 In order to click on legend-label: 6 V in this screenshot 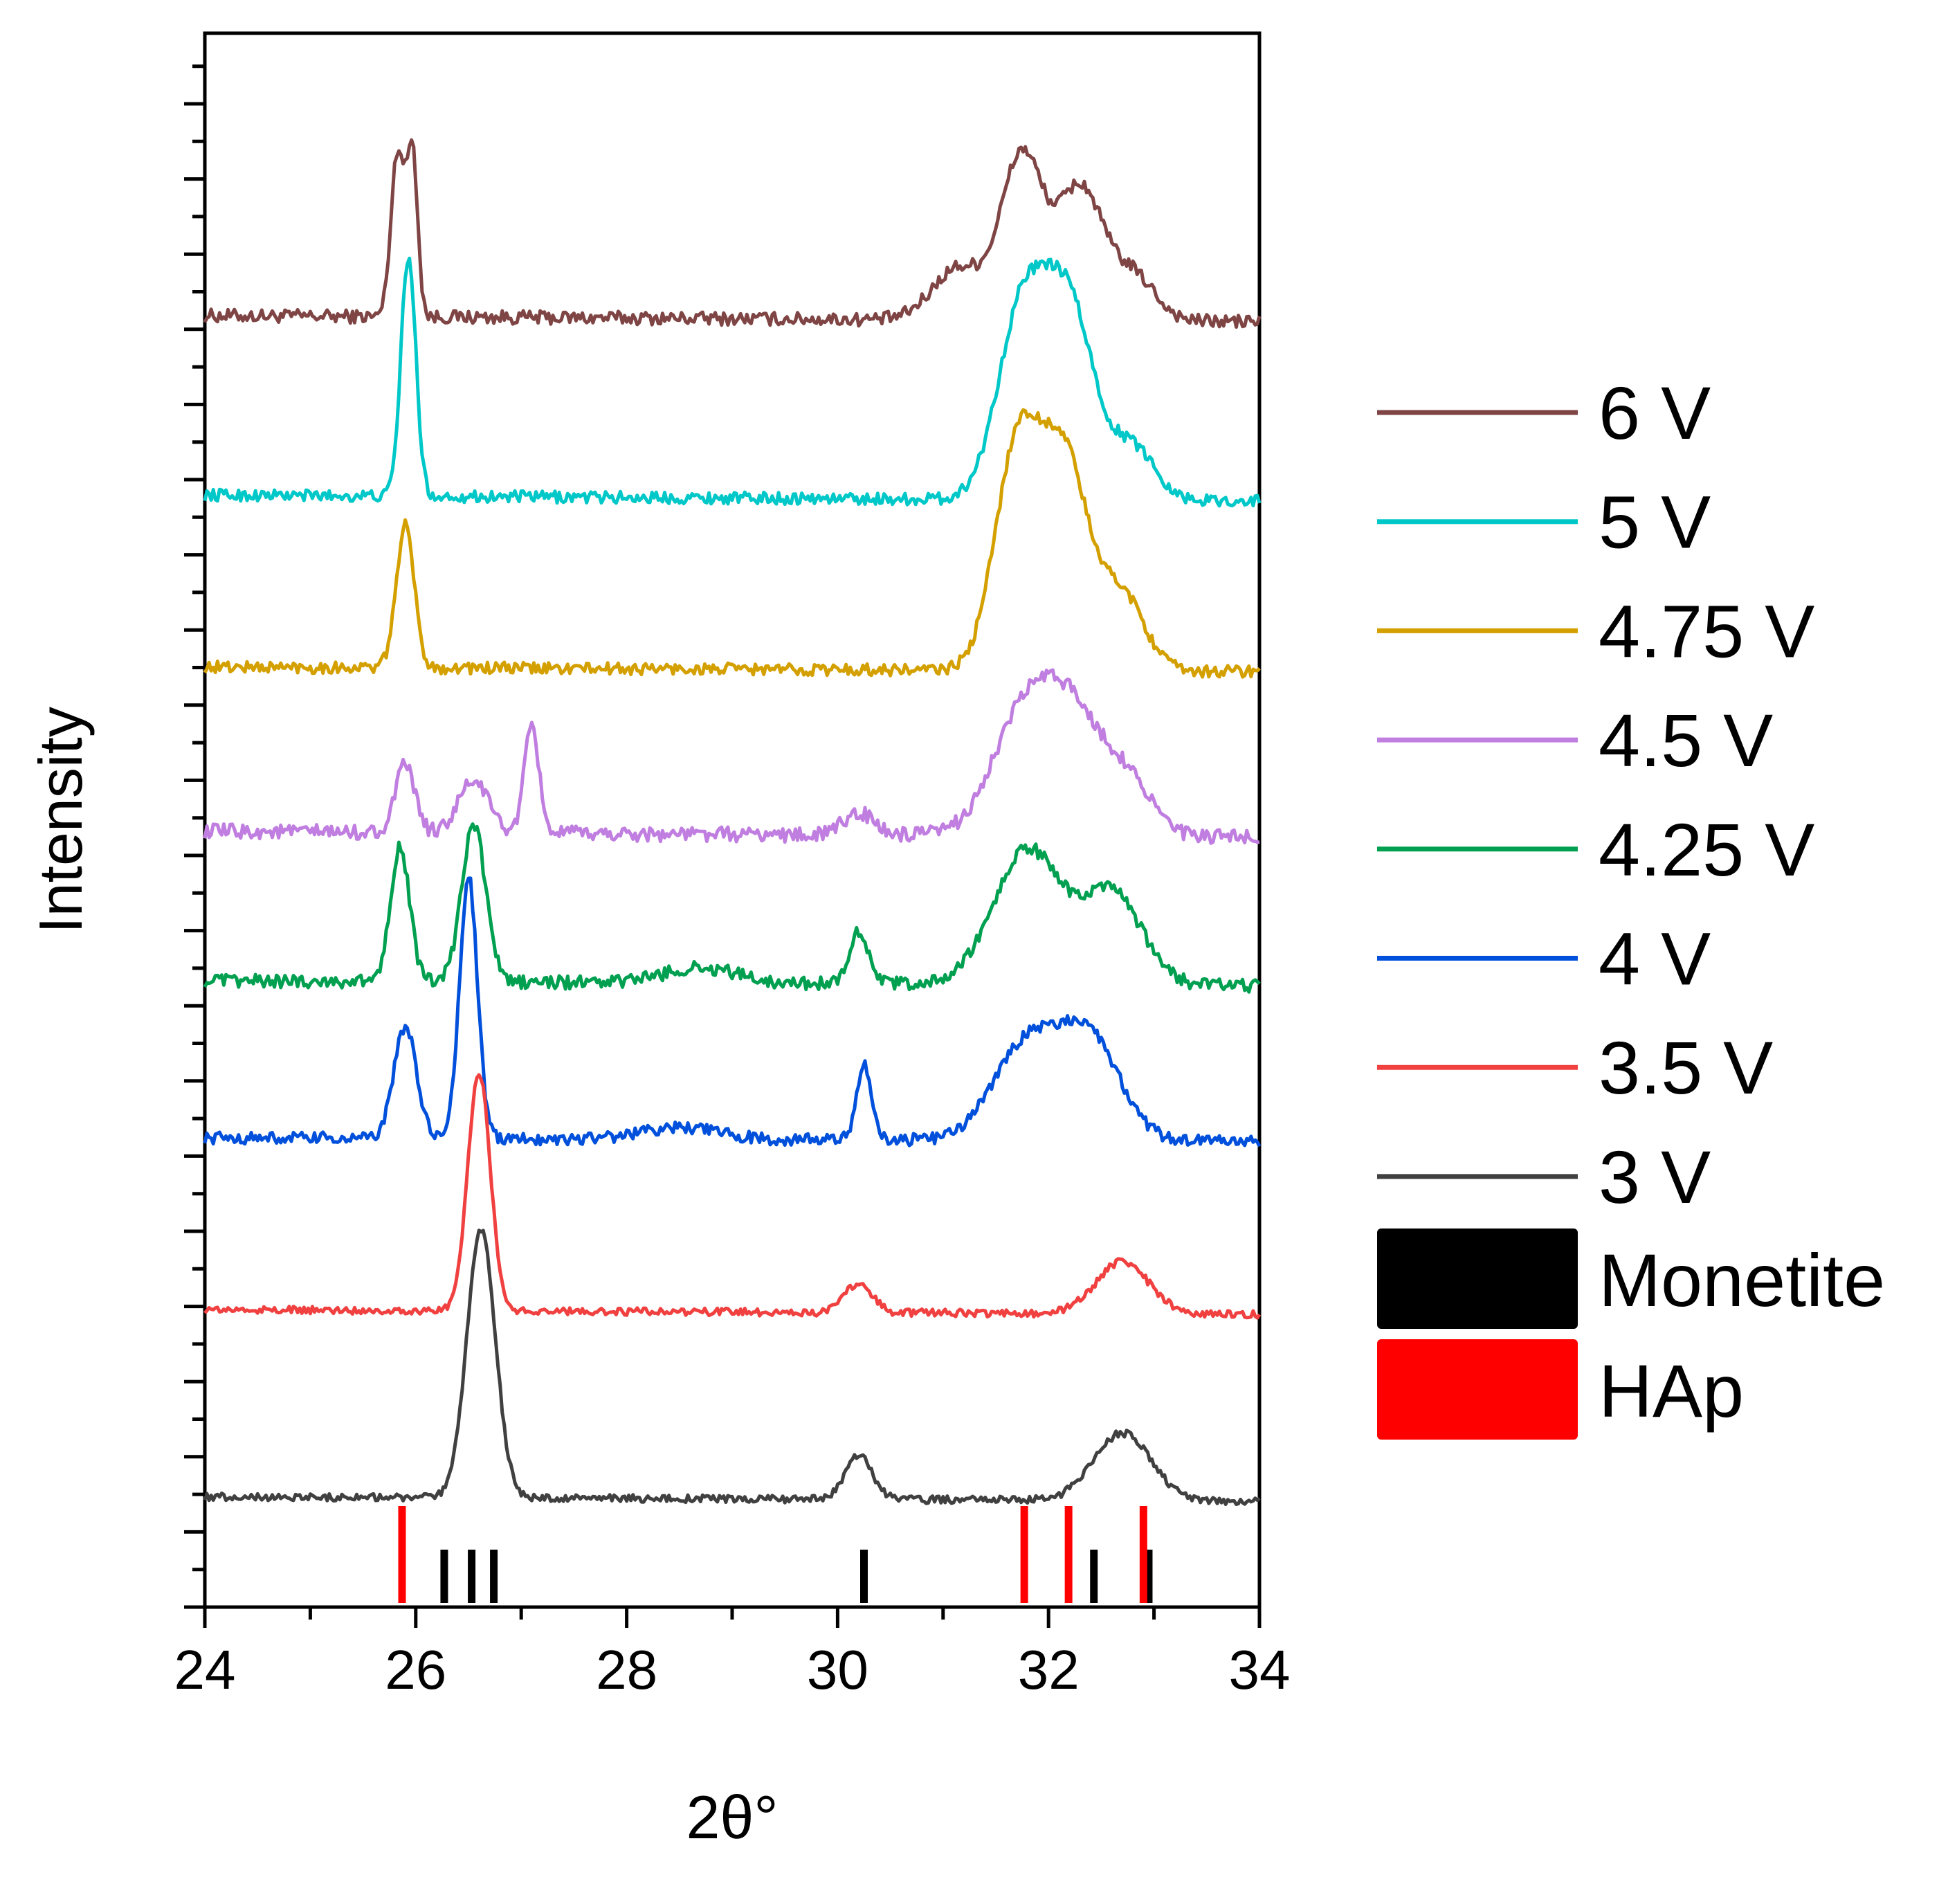, I will do `click(1655, 413)`.